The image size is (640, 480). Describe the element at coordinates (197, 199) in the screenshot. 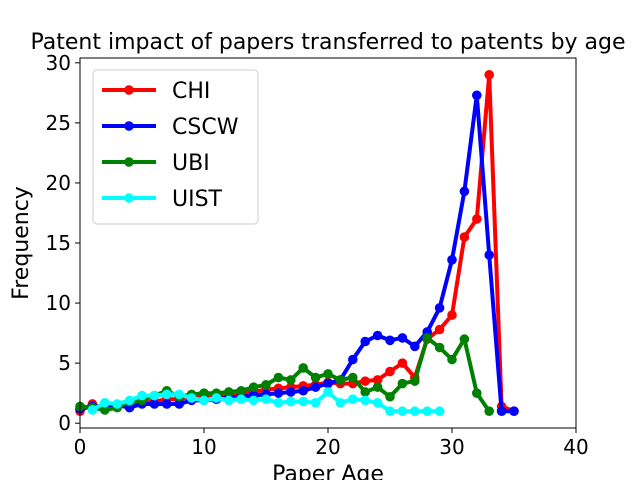

I see `legend-label: UIST` at that location.